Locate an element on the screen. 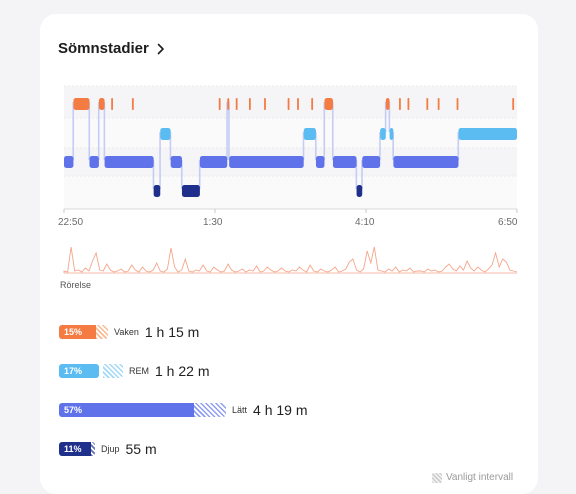  page-title: Sömnstadier is located at coordinates (103, 48).